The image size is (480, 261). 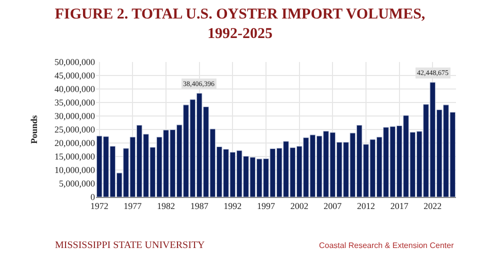 What do you see at coordinates (75, 62) in the screenshot?
I see `y-tick-label: 50,000,000` at bounding box center [75, 62].